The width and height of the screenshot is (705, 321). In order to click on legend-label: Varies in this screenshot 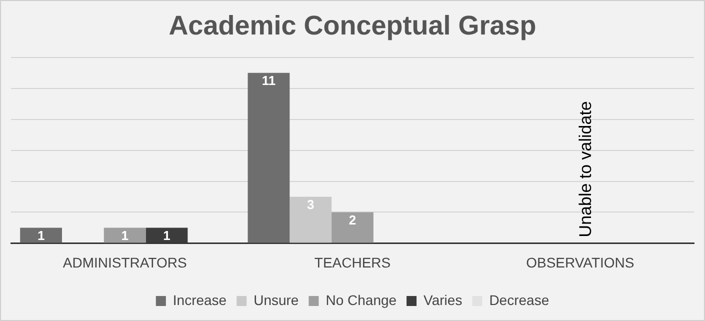, I will do `click(443, 300)`.